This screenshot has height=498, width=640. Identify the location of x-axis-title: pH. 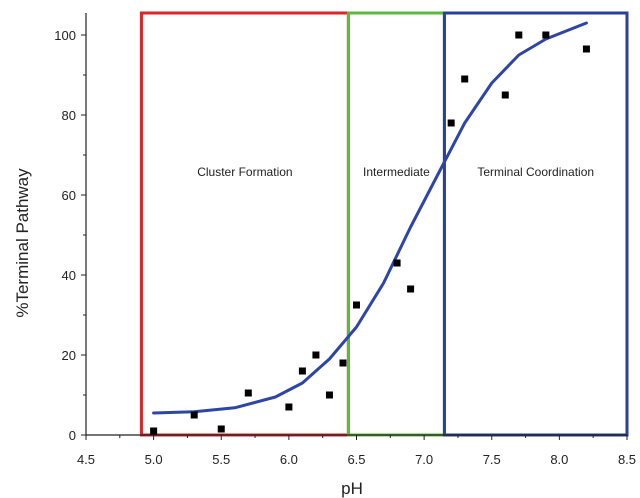
(352, 488).